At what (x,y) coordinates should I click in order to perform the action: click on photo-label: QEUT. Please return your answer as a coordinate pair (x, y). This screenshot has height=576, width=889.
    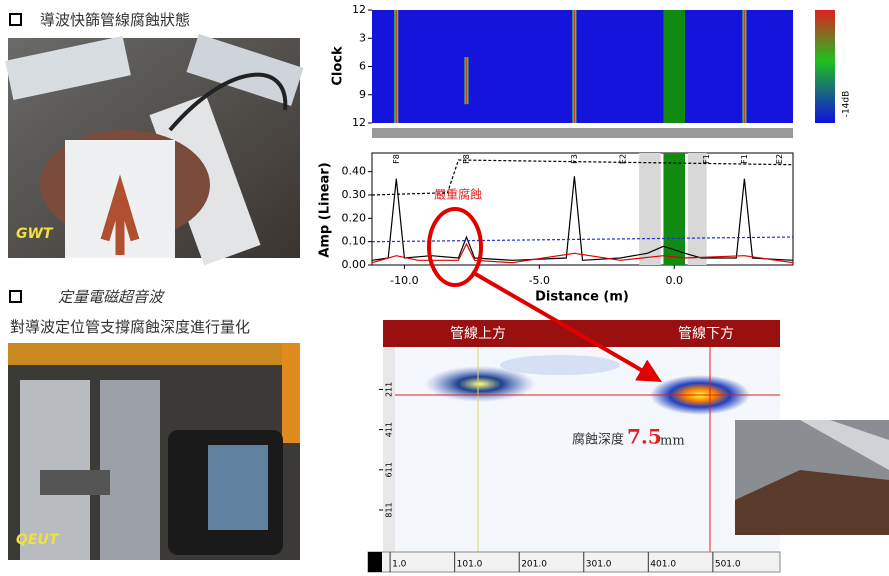
    Looking at the image, I should click on (38, 540).